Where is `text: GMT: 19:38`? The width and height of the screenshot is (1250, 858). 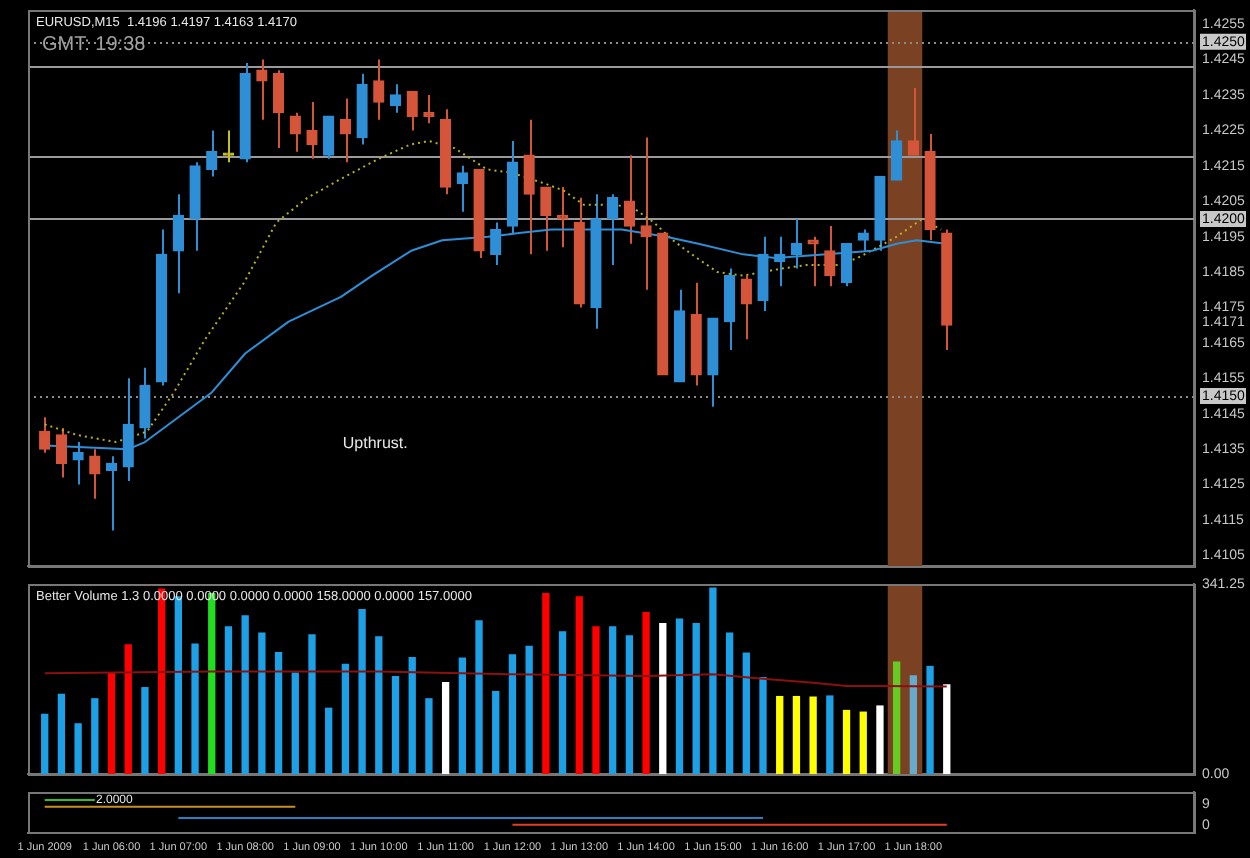
text: GMT: 19:38 is located at coordinates (94, 44).